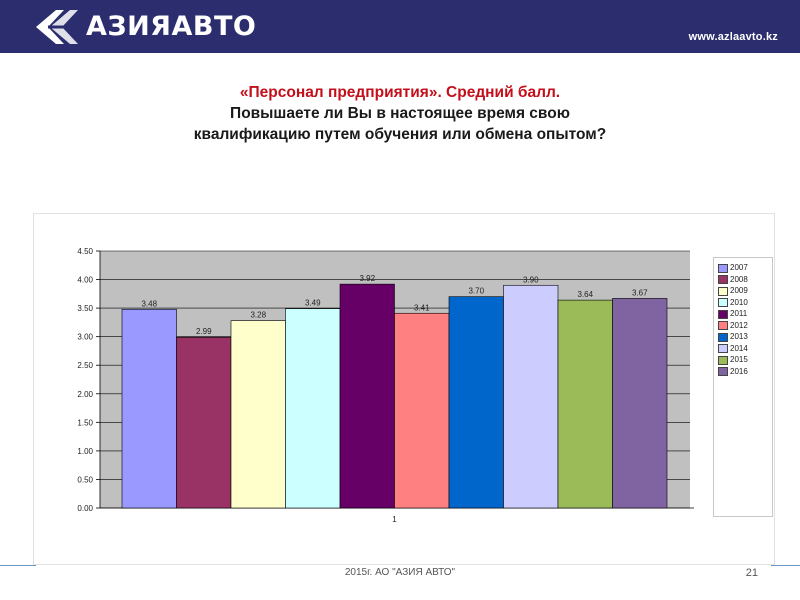 The height and width of the screenshot is (600, 800). What do you see at coordinates (739, 302) in the screenshot?
I see `legend-label: 2010` at bounding box center [739, 302].